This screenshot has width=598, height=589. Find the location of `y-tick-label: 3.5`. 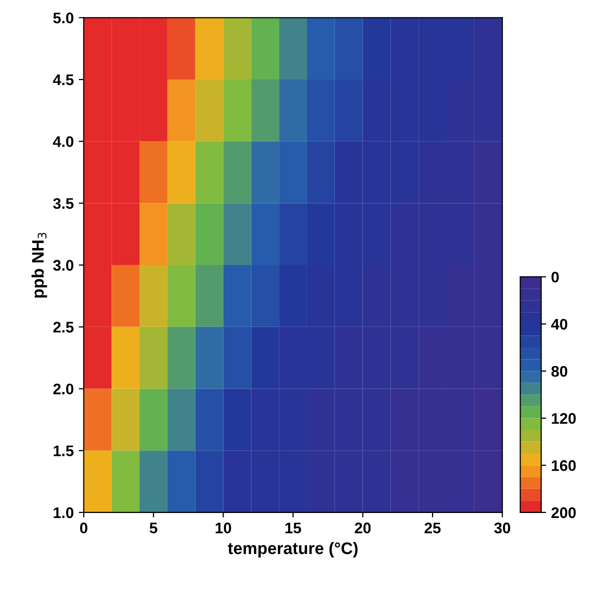

y-tick-label: 3.5 is located at coordinates (63, 203).